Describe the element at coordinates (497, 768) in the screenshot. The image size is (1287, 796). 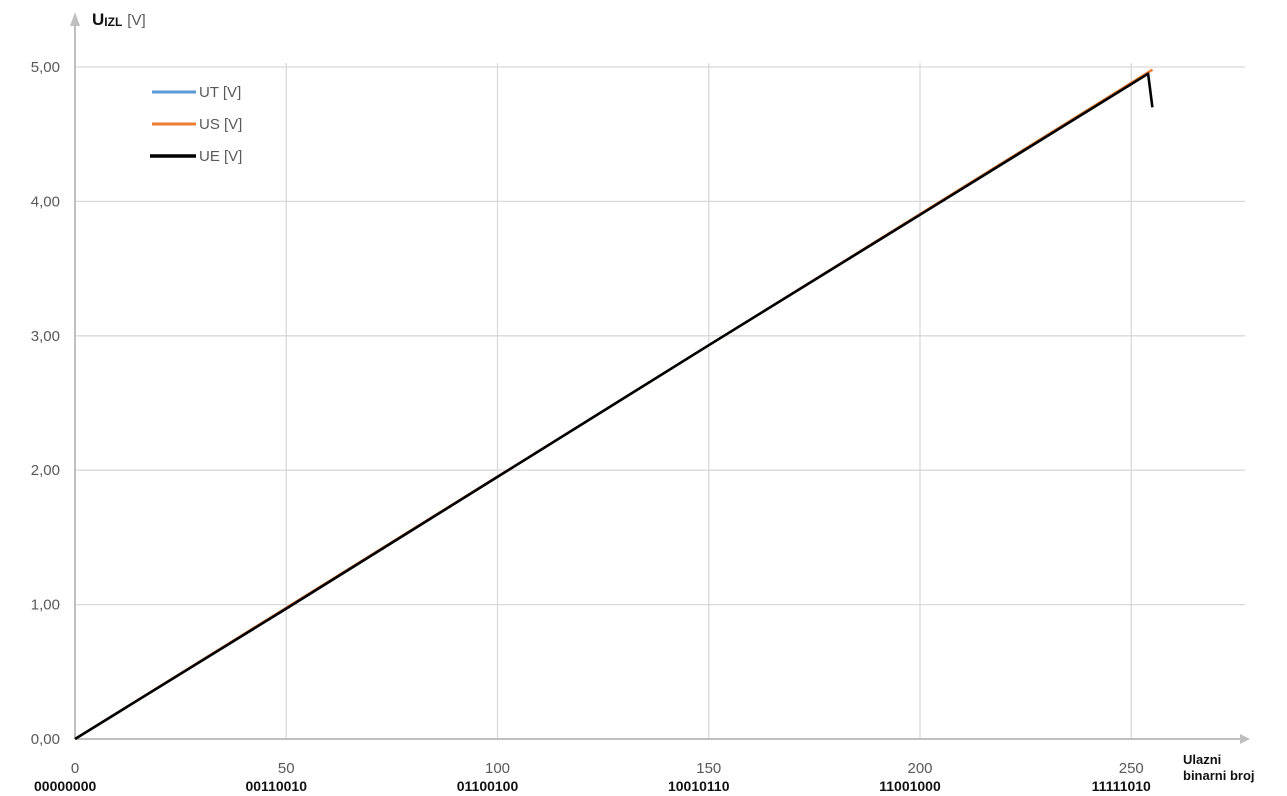
I see `x-tick-label: 100` at that location.